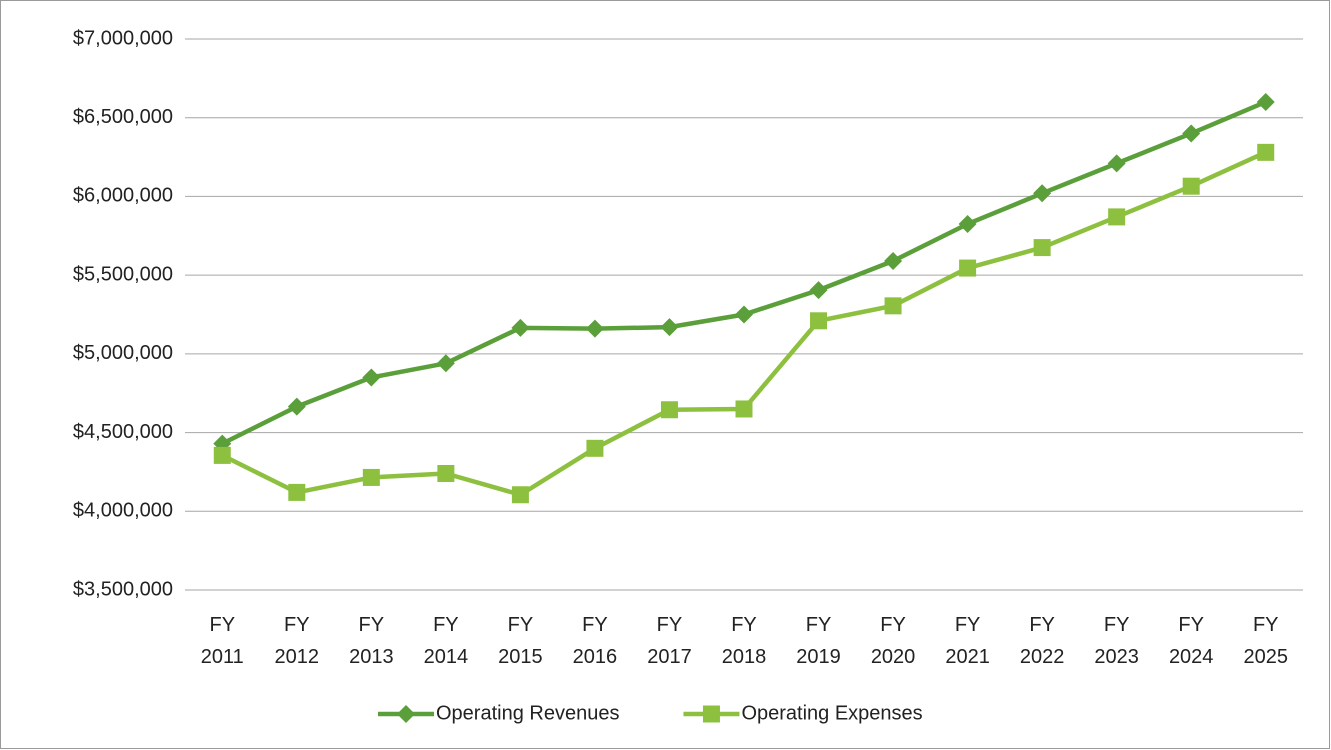 Image resolution: width=1331 pixels, height=750 pixels. I want to click on y-tick-label: $5,500,000, so click(123, 274).